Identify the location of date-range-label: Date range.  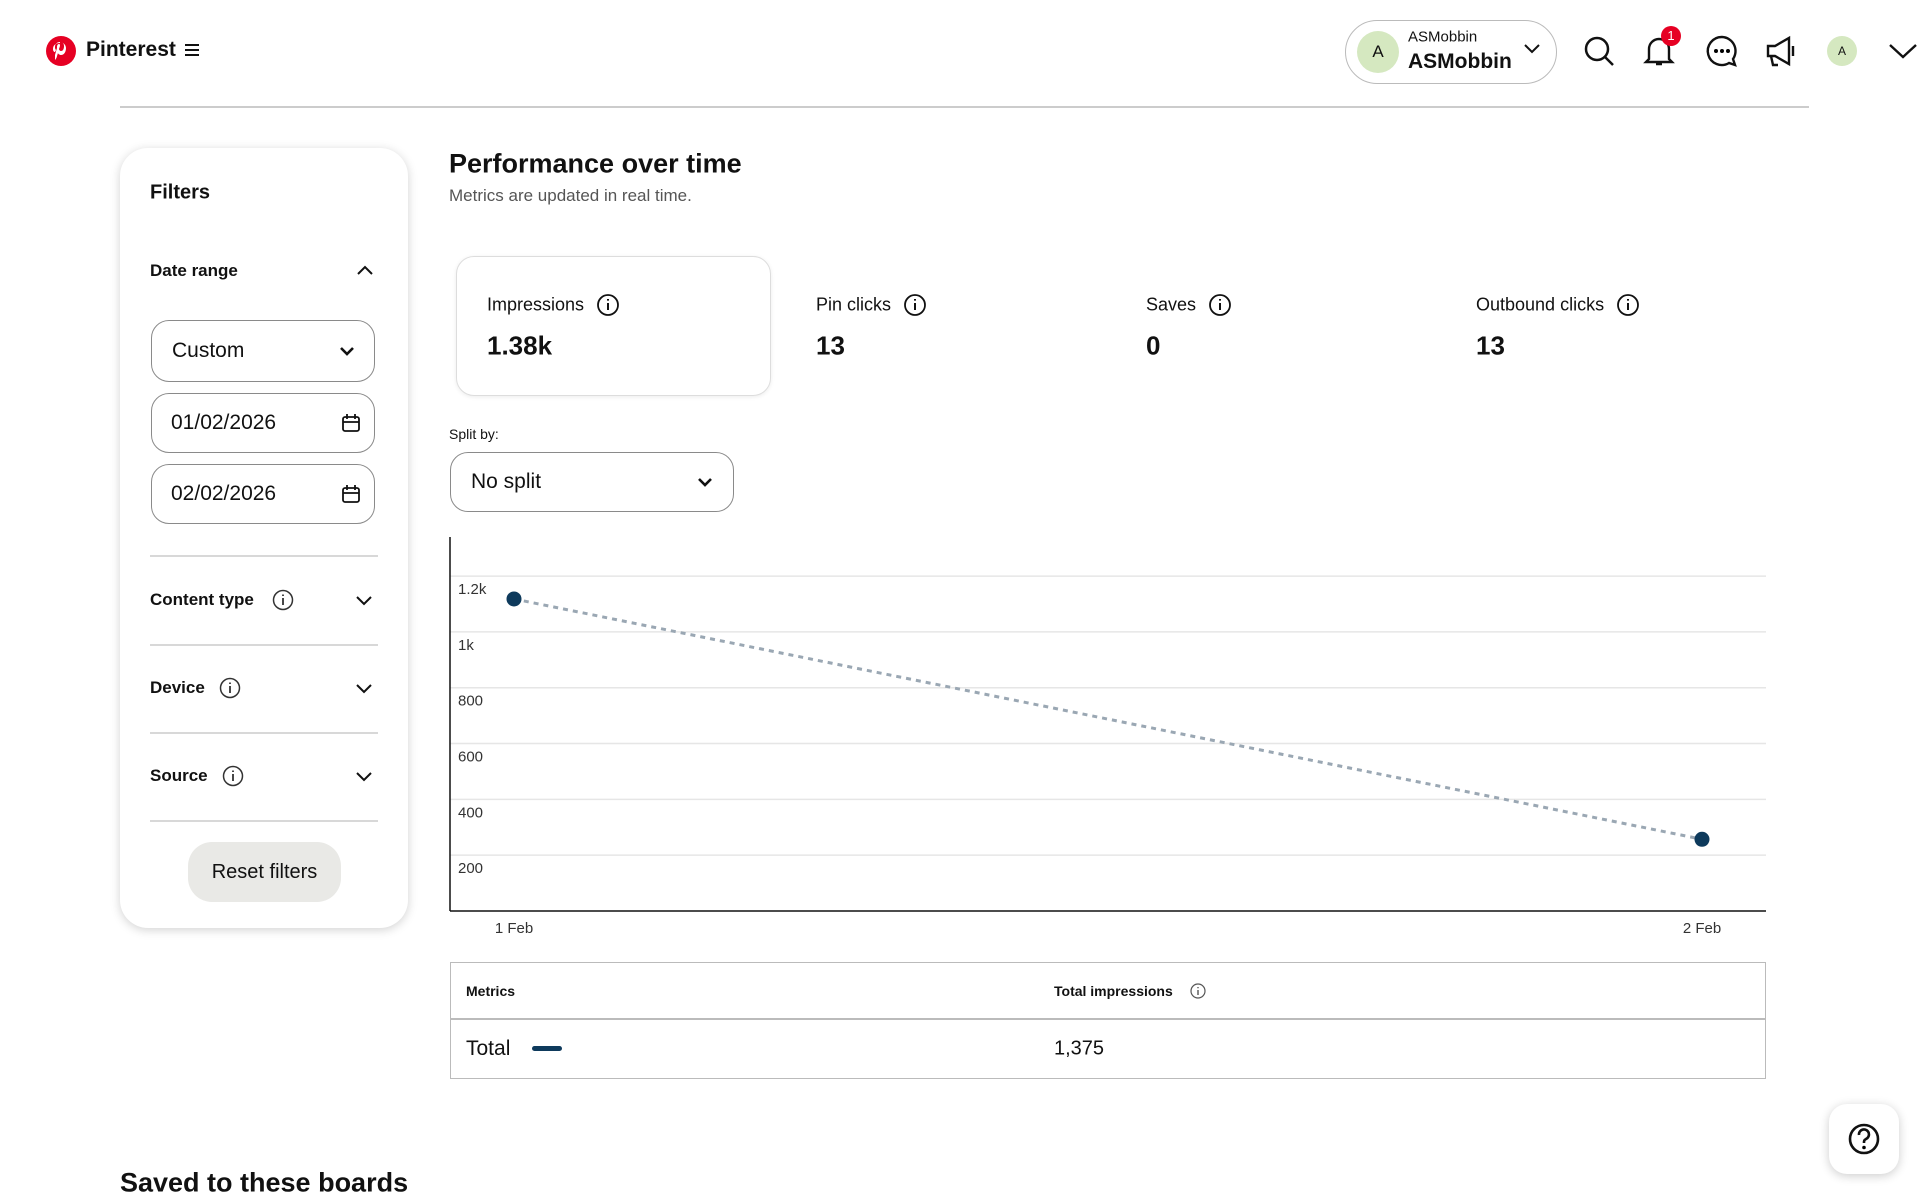
(194, 270).